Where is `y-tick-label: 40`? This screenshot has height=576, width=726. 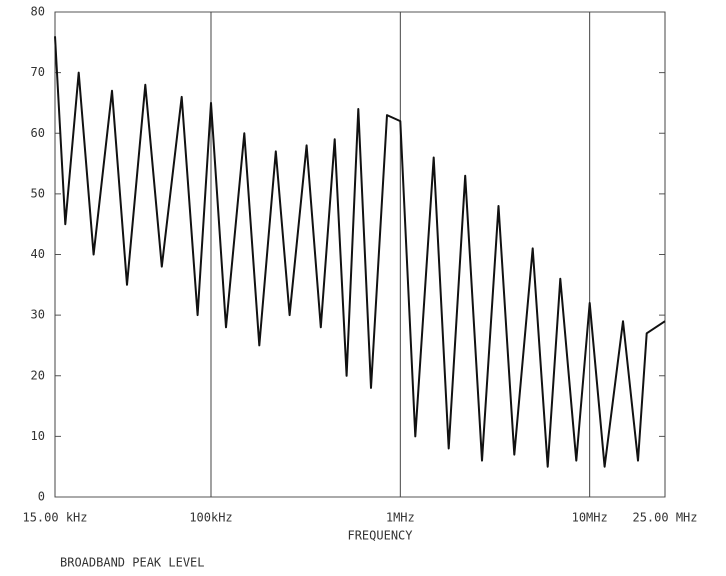 y-tick-label: 40 is located at coordinates (38, 254).